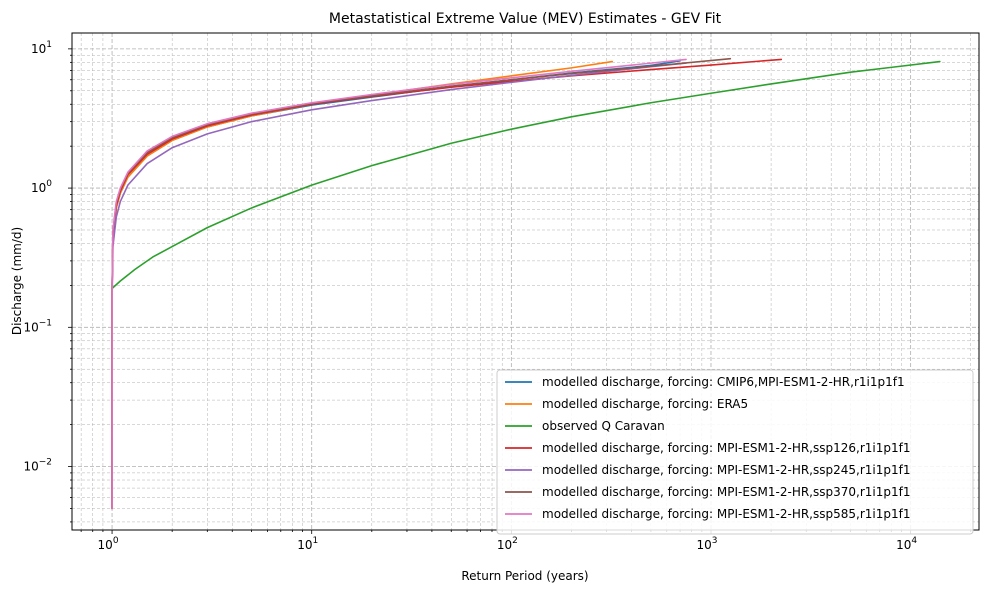  Describe the element at coordinates (37, 466) in the screenshot. I see `y-tick-label: 10⁻²` at that location.